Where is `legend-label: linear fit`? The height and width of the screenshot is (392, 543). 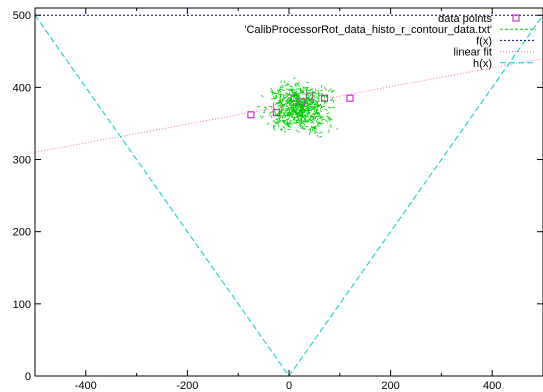 legend-label: linear fit is located at coordinates (472, 53).